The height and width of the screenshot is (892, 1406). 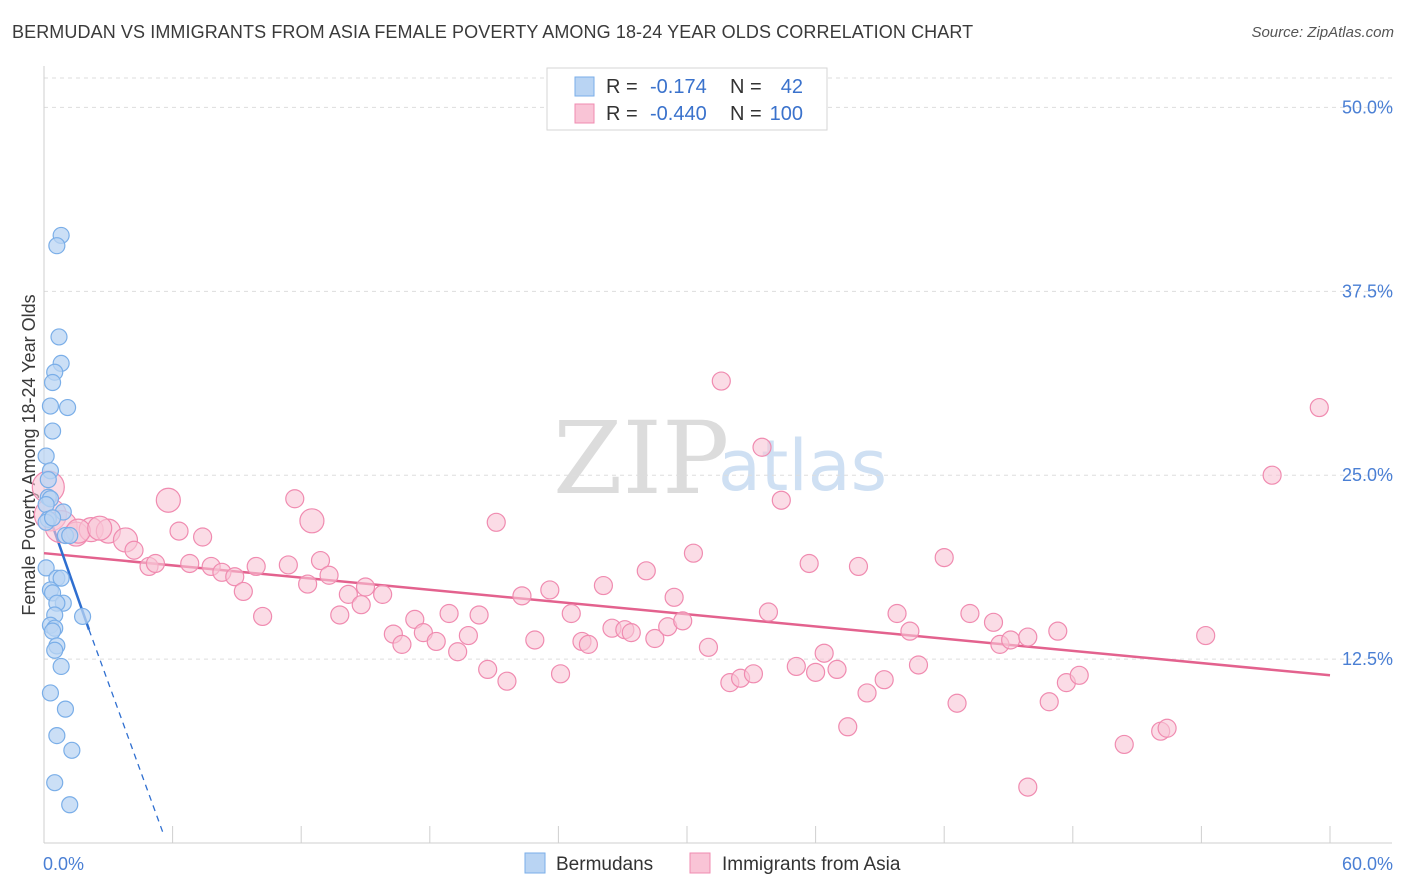 What do you see at coordinates (712, 863) in the screenshot?
I see `series-legend: Bermudans Immigrants from Asia` at bounding box center [712, 863].